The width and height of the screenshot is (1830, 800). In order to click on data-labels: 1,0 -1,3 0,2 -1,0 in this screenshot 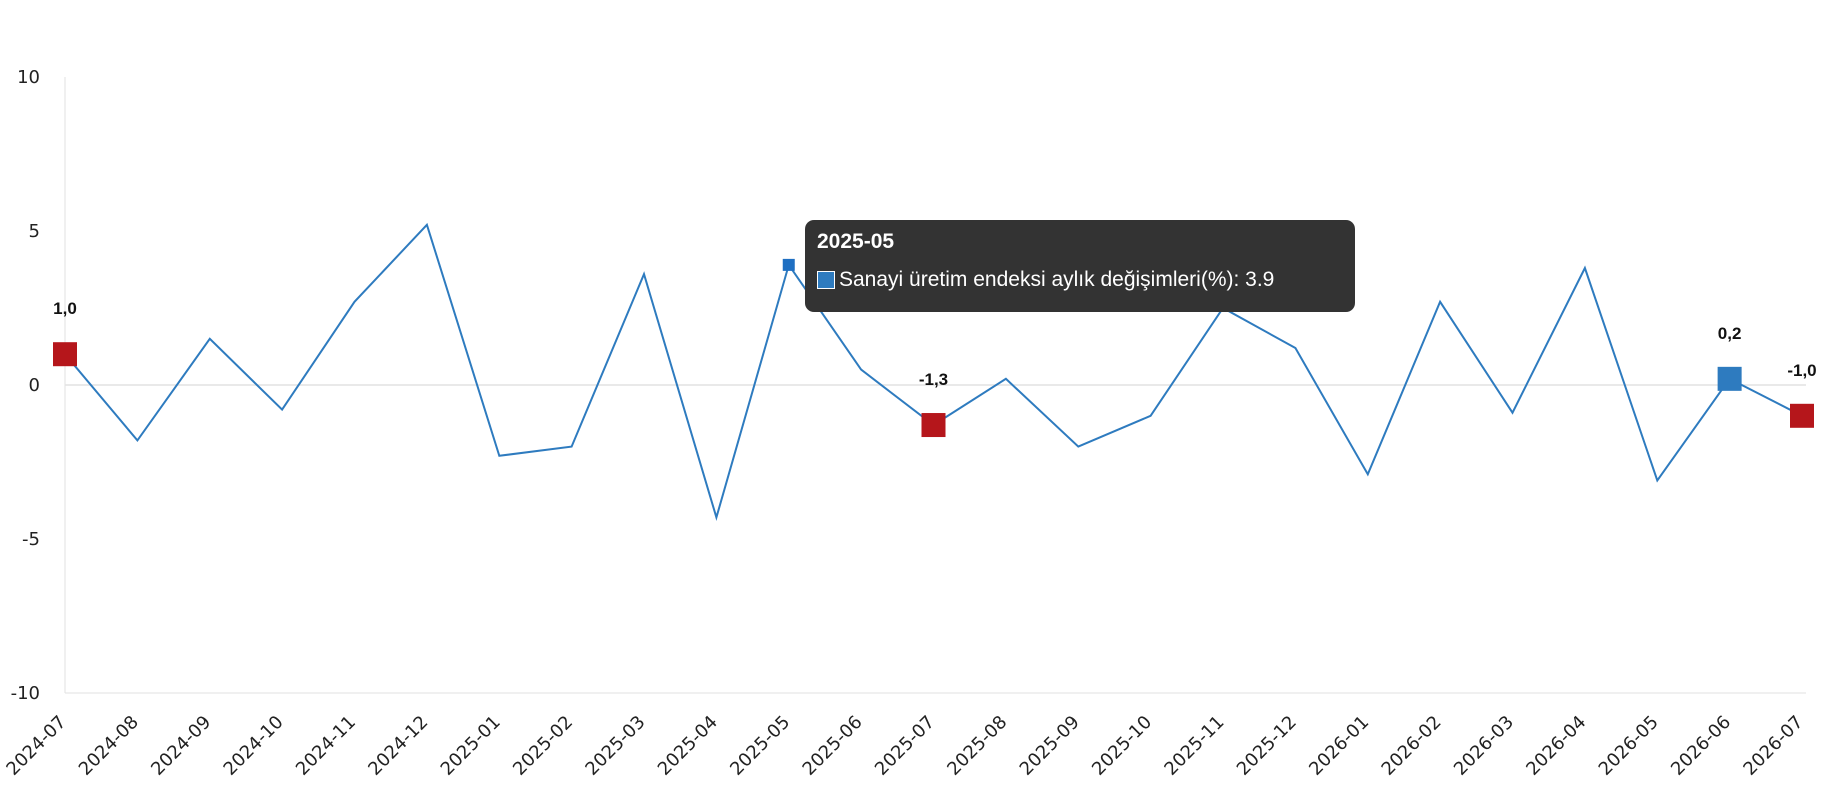, I will do `click(934, 344)`.